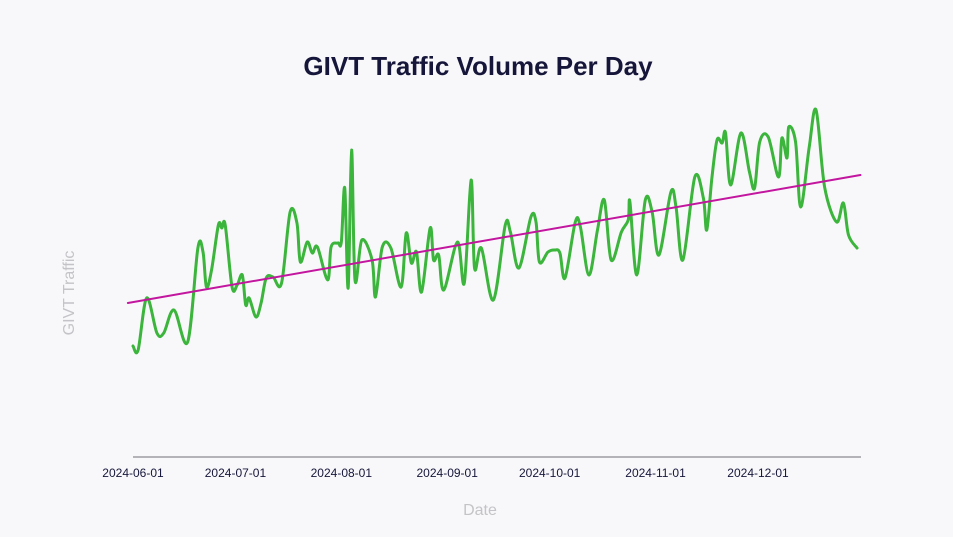  What do you see at coordinates (758, 473) in the screenshot?
I see `x-tick-label: 2024-12-01` at bounding box center [758, 473].